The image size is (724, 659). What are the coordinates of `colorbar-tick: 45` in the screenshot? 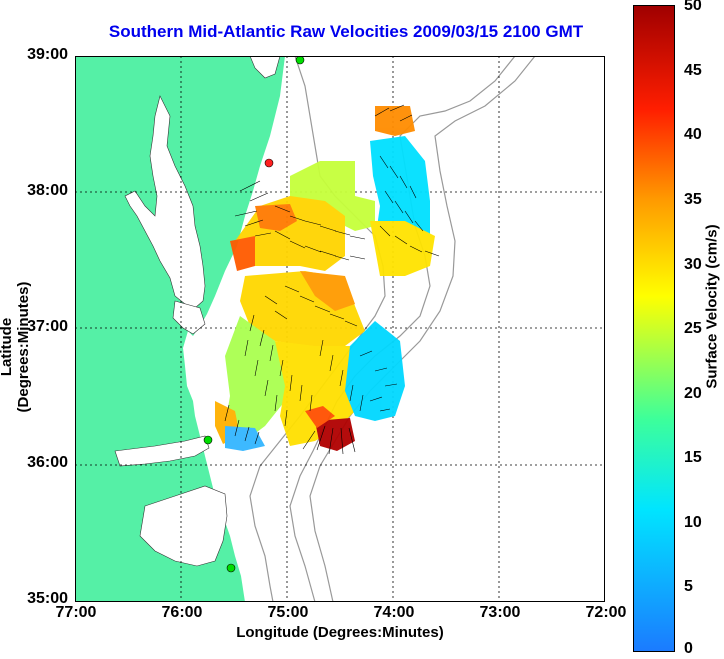 It's located at (693, 70).